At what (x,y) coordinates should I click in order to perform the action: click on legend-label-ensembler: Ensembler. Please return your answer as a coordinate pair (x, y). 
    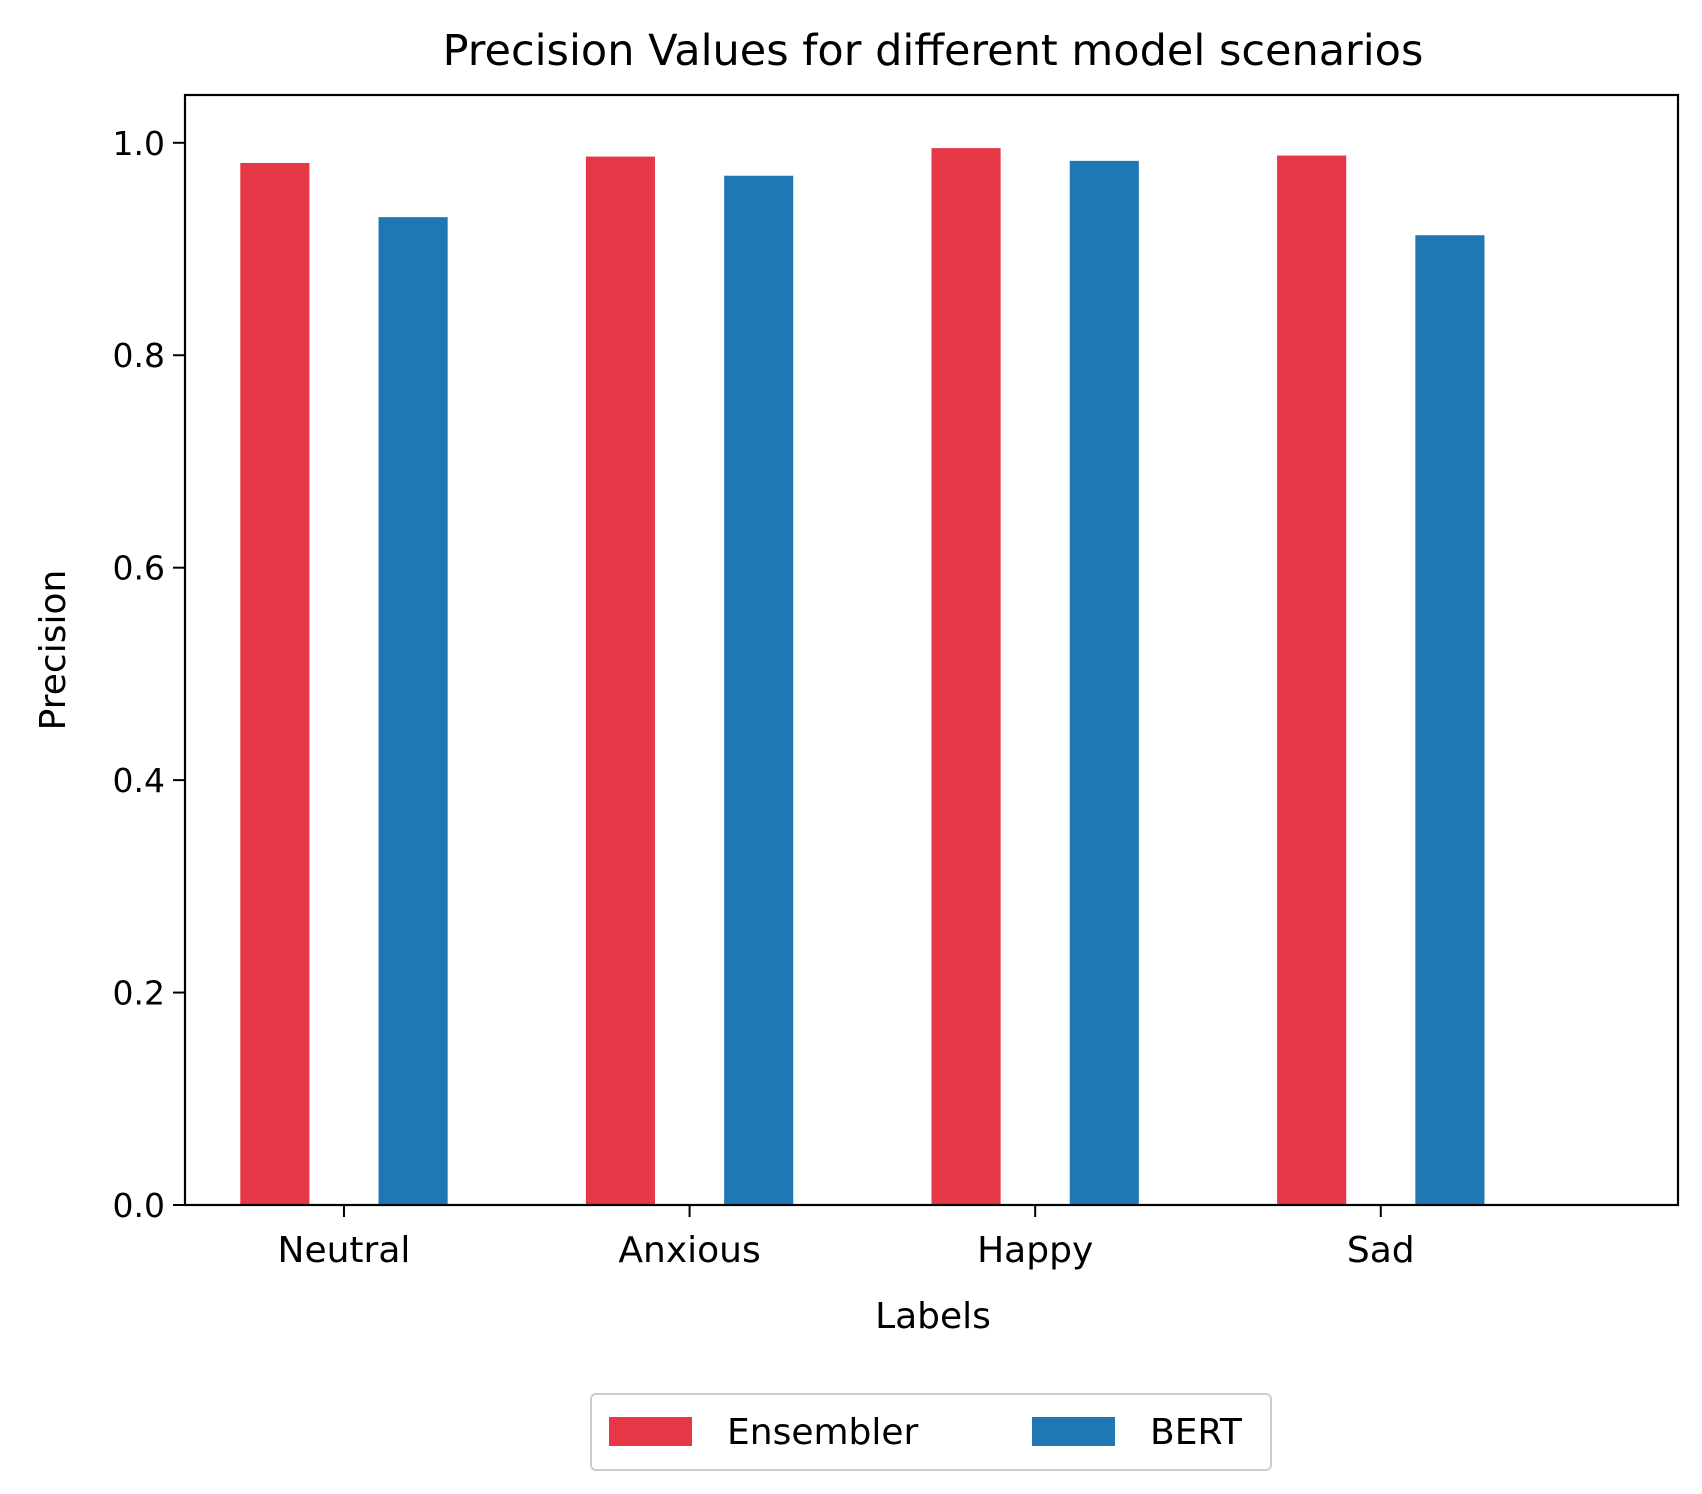
    Looking at the image, I should click on (823, 1432).